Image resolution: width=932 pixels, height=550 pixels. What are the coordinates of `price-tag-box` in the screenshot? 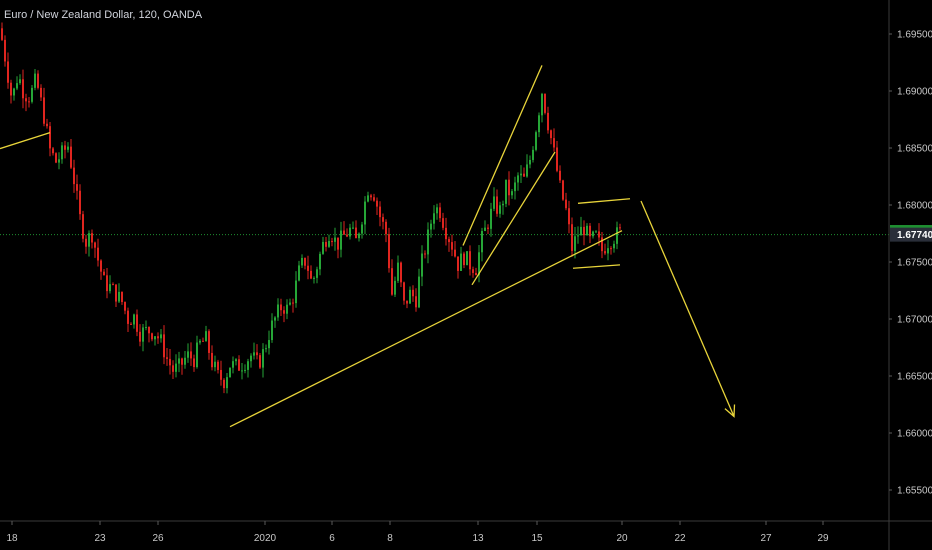 It's located at (911, 234).